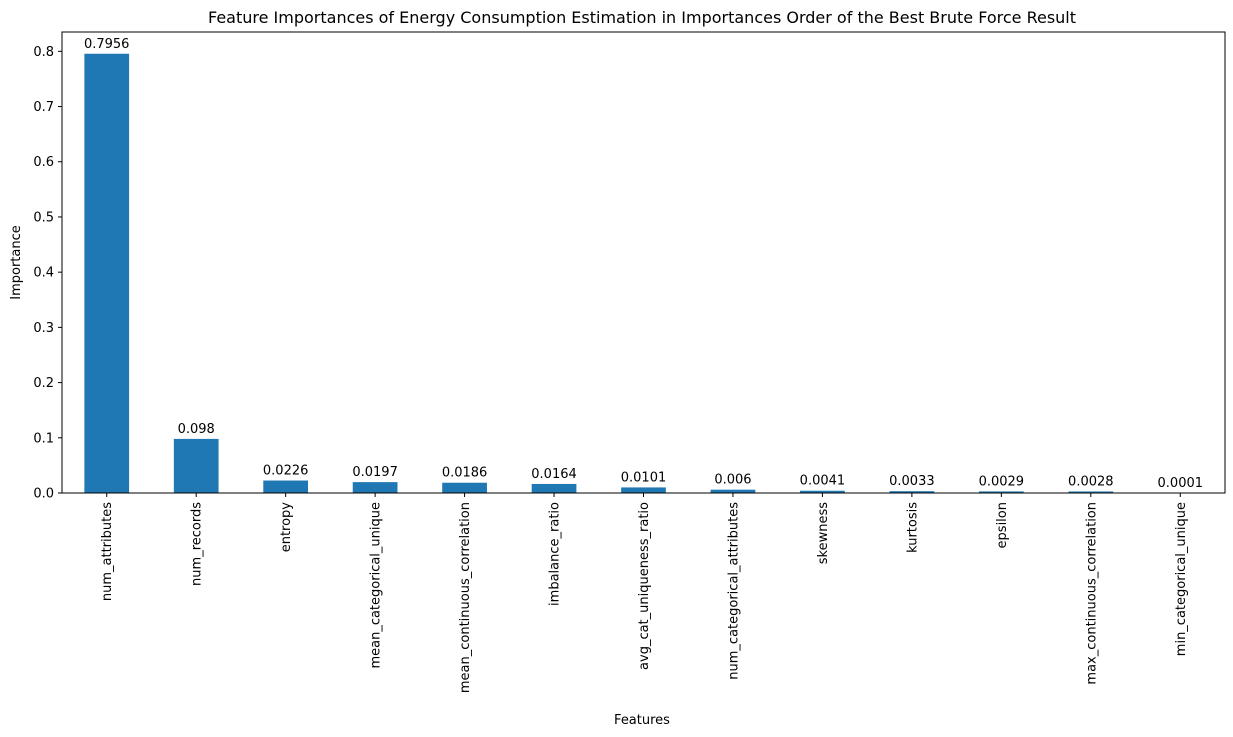 Image resolution: width=1233 pixels, height=737 pixels. I want to click on data-label-avg_cat_uniqueness_ratio: 0.0101, so click(644, 477).